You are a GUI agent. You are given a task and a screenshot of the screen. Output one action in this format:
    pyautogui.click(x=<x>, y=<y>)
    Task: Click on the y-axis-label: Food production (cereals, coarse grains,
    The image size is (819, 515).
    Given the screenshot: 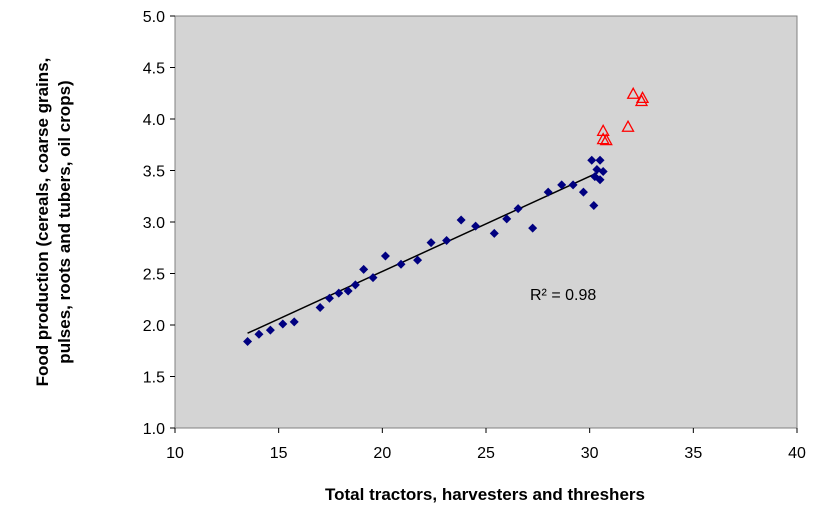 What is the action you would take?
    pyautogui.click(x=42, y=222)
    